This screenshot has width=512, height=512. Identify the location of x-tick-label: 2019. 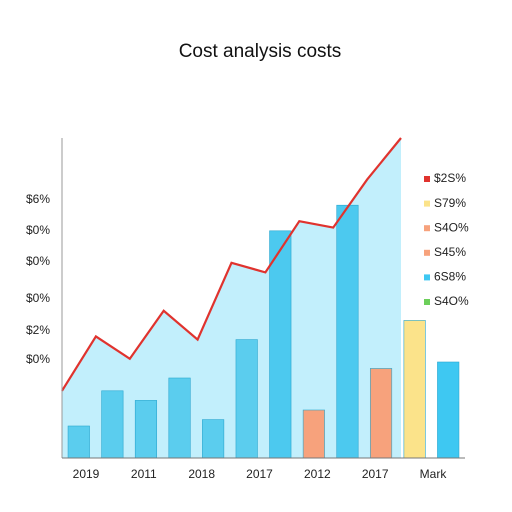
(86, 474).